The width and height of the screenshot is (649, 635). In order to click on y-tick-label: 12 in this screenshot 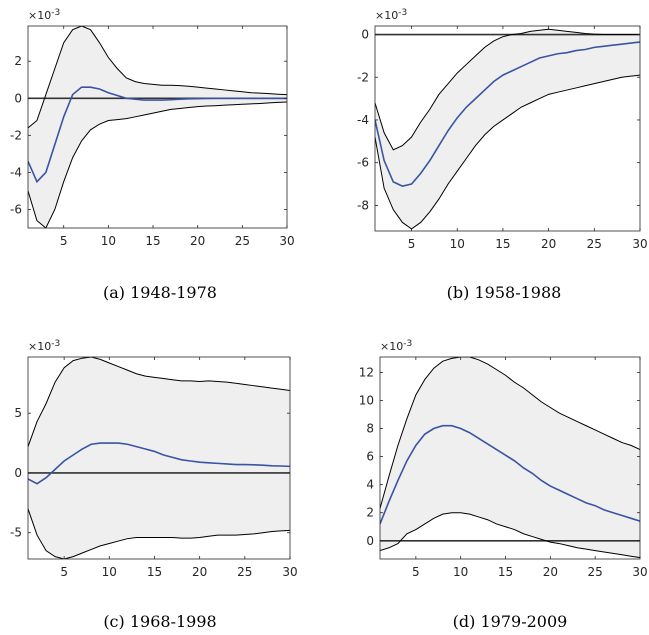, I will do `click(366, 372)`.